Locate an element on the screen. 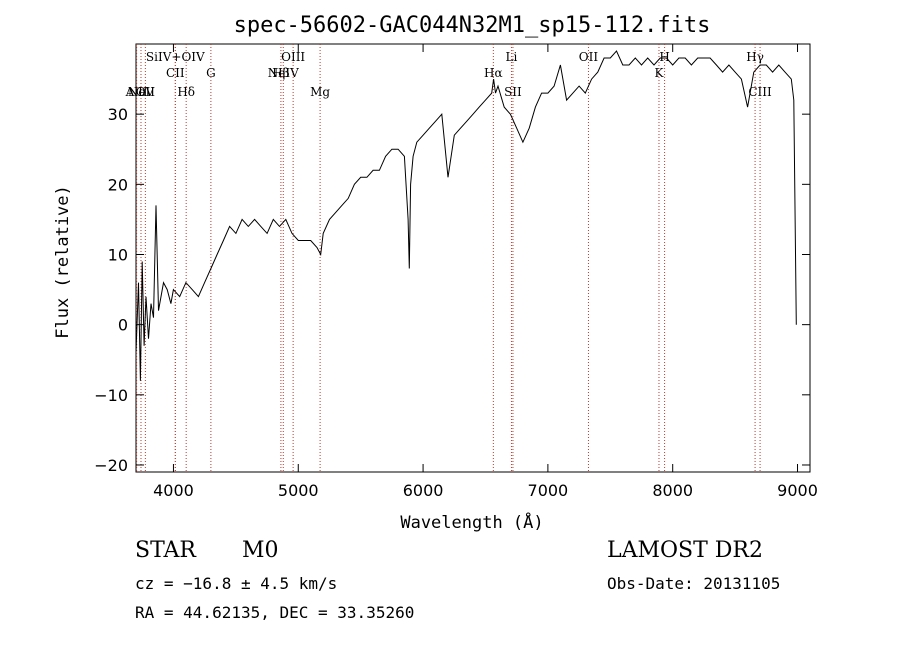  coordinates: RA = 44.62135, DEC = 33.35260 is located at coordinates (275, 612).